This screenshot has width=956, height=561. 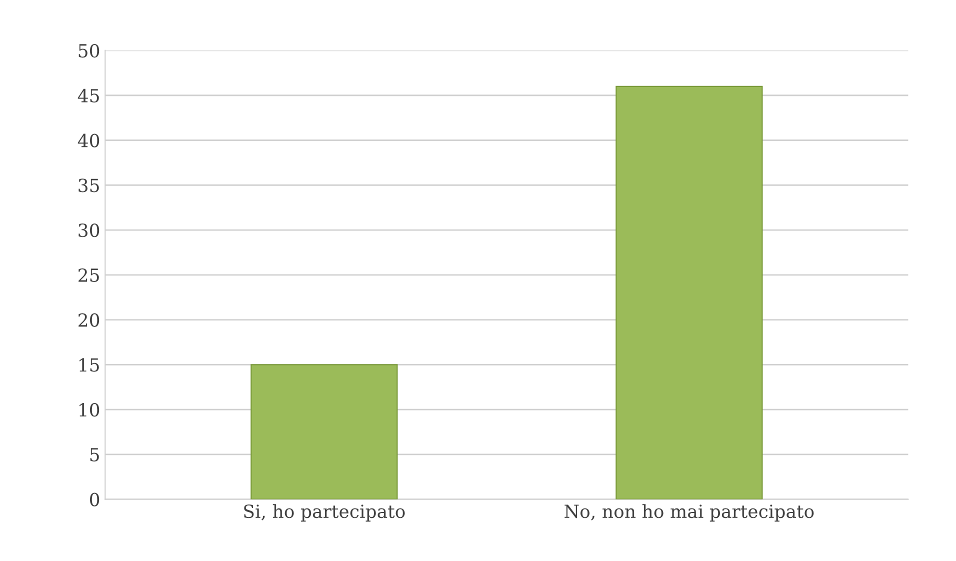 I want to click on y-tick-label: 10, so click(x=90, y=409).